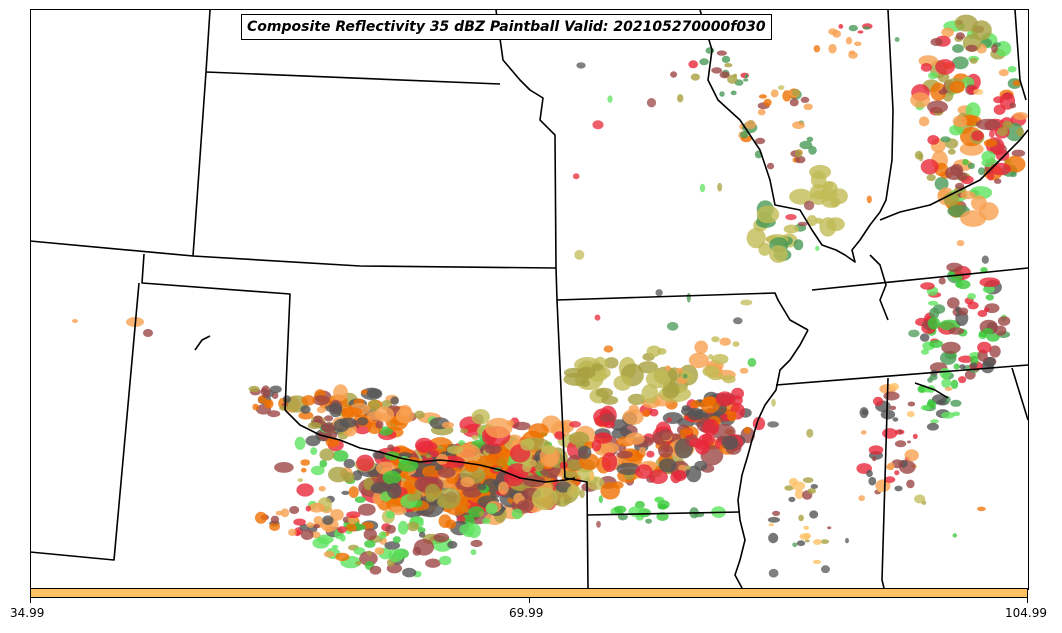 This screenshot has width=1062, height=633. I want to click on border-georgia, so click(1020, 394).